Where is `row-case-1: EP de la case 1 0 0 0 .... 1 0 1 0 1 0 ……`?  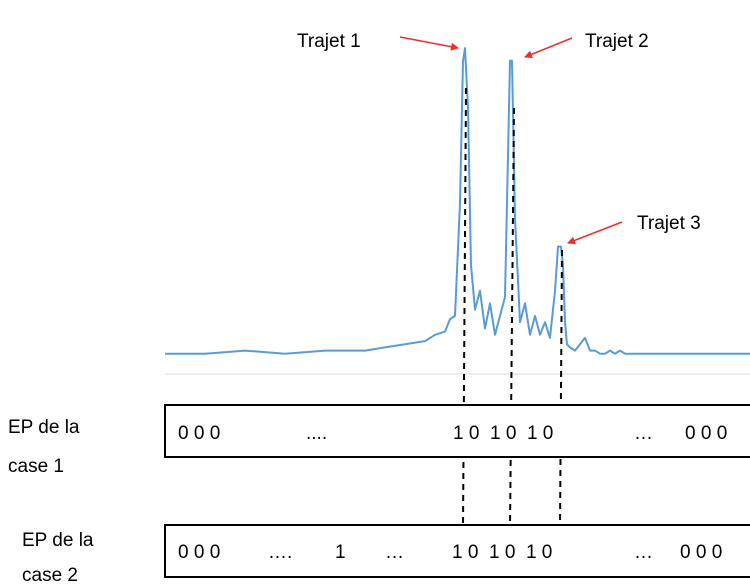 row-case-1: EP de la case 1 0 0 0 .... 1 0 1 0 1 0 …… is located at coordinates (379, 440).